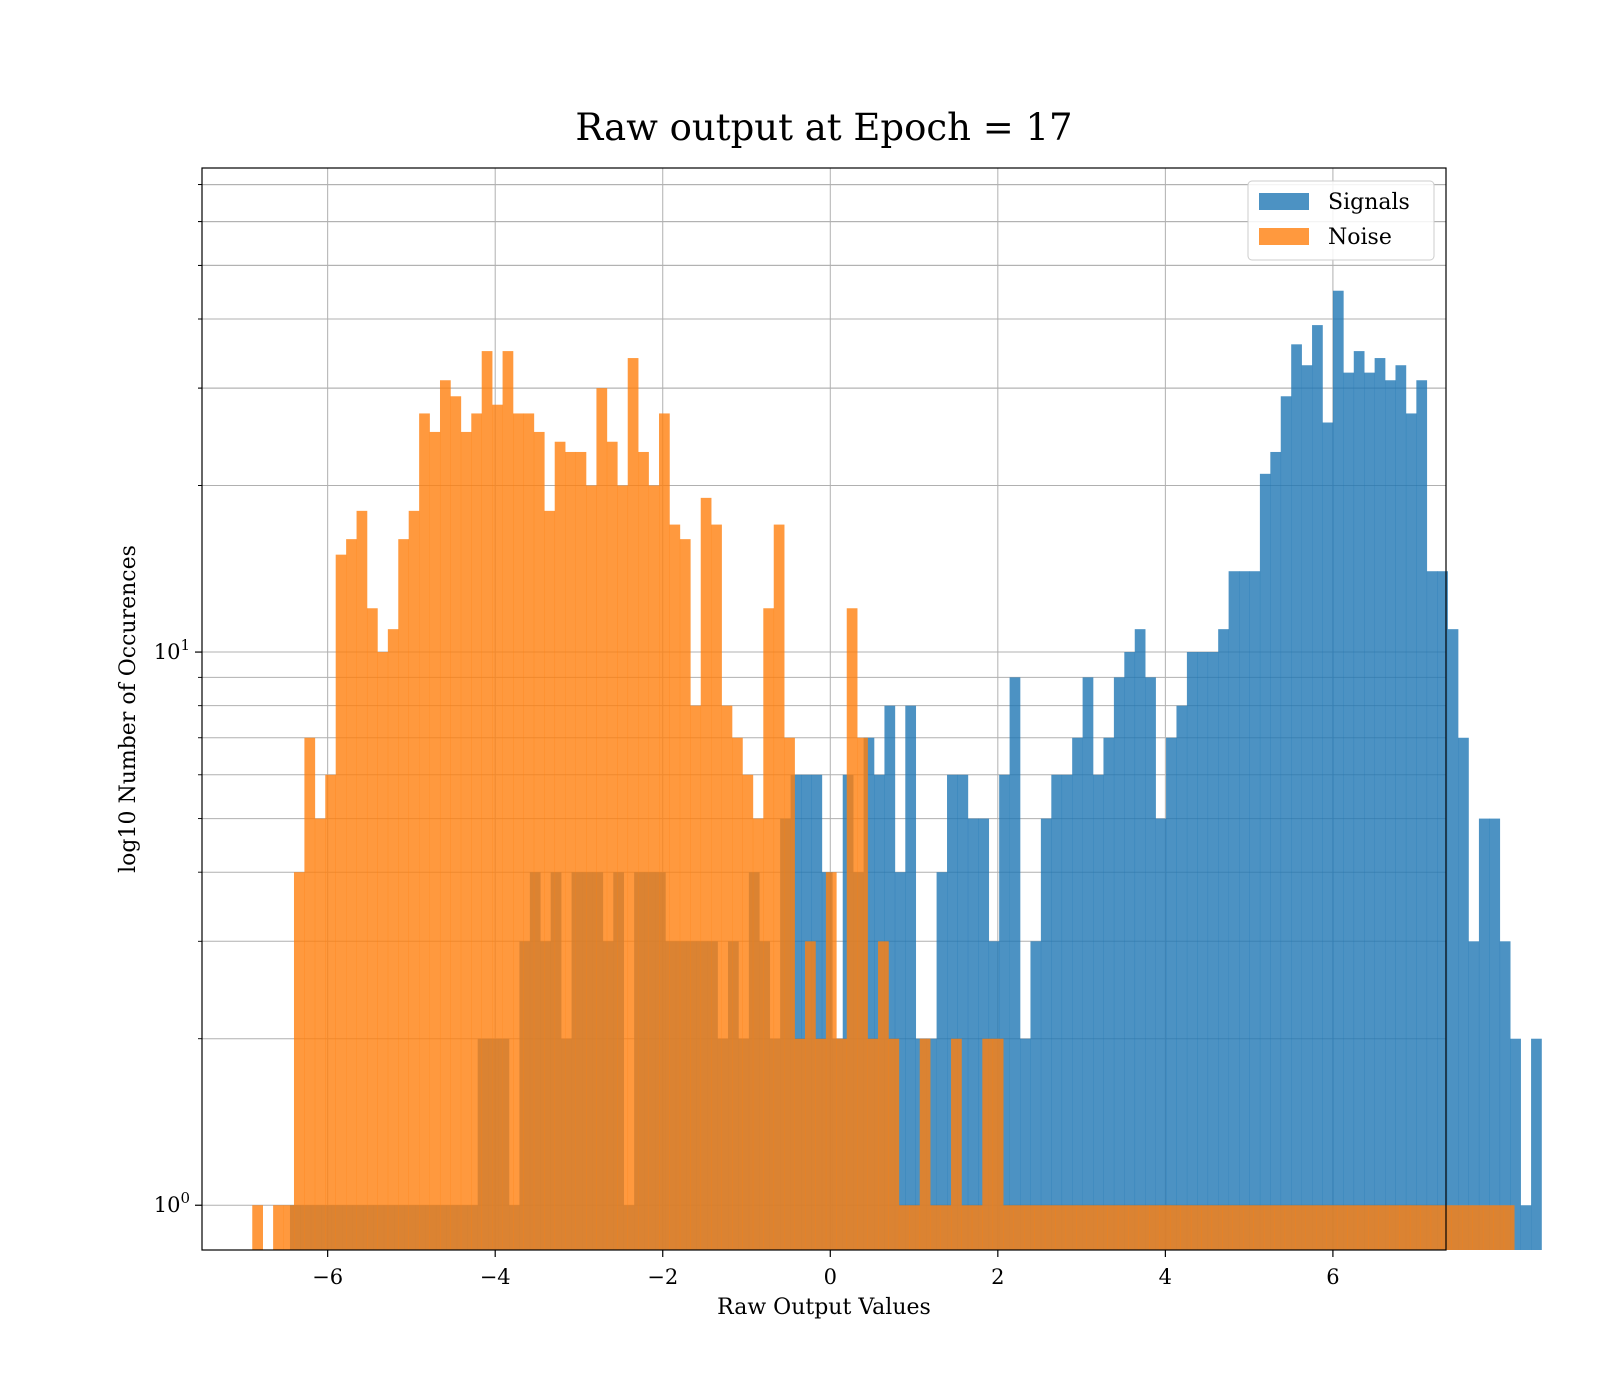 The height and width of the screenshot is (1400, 1600). Describe the element at coordinates (128, 709) in the screenshot. I see `y-axis-label: log10 Number of Occurences` at that location.